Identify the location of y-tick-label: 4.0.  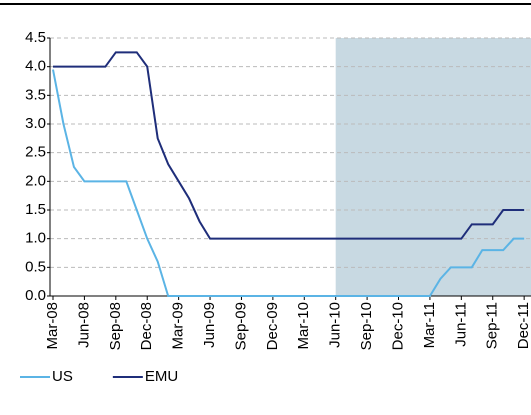
(35, 66).